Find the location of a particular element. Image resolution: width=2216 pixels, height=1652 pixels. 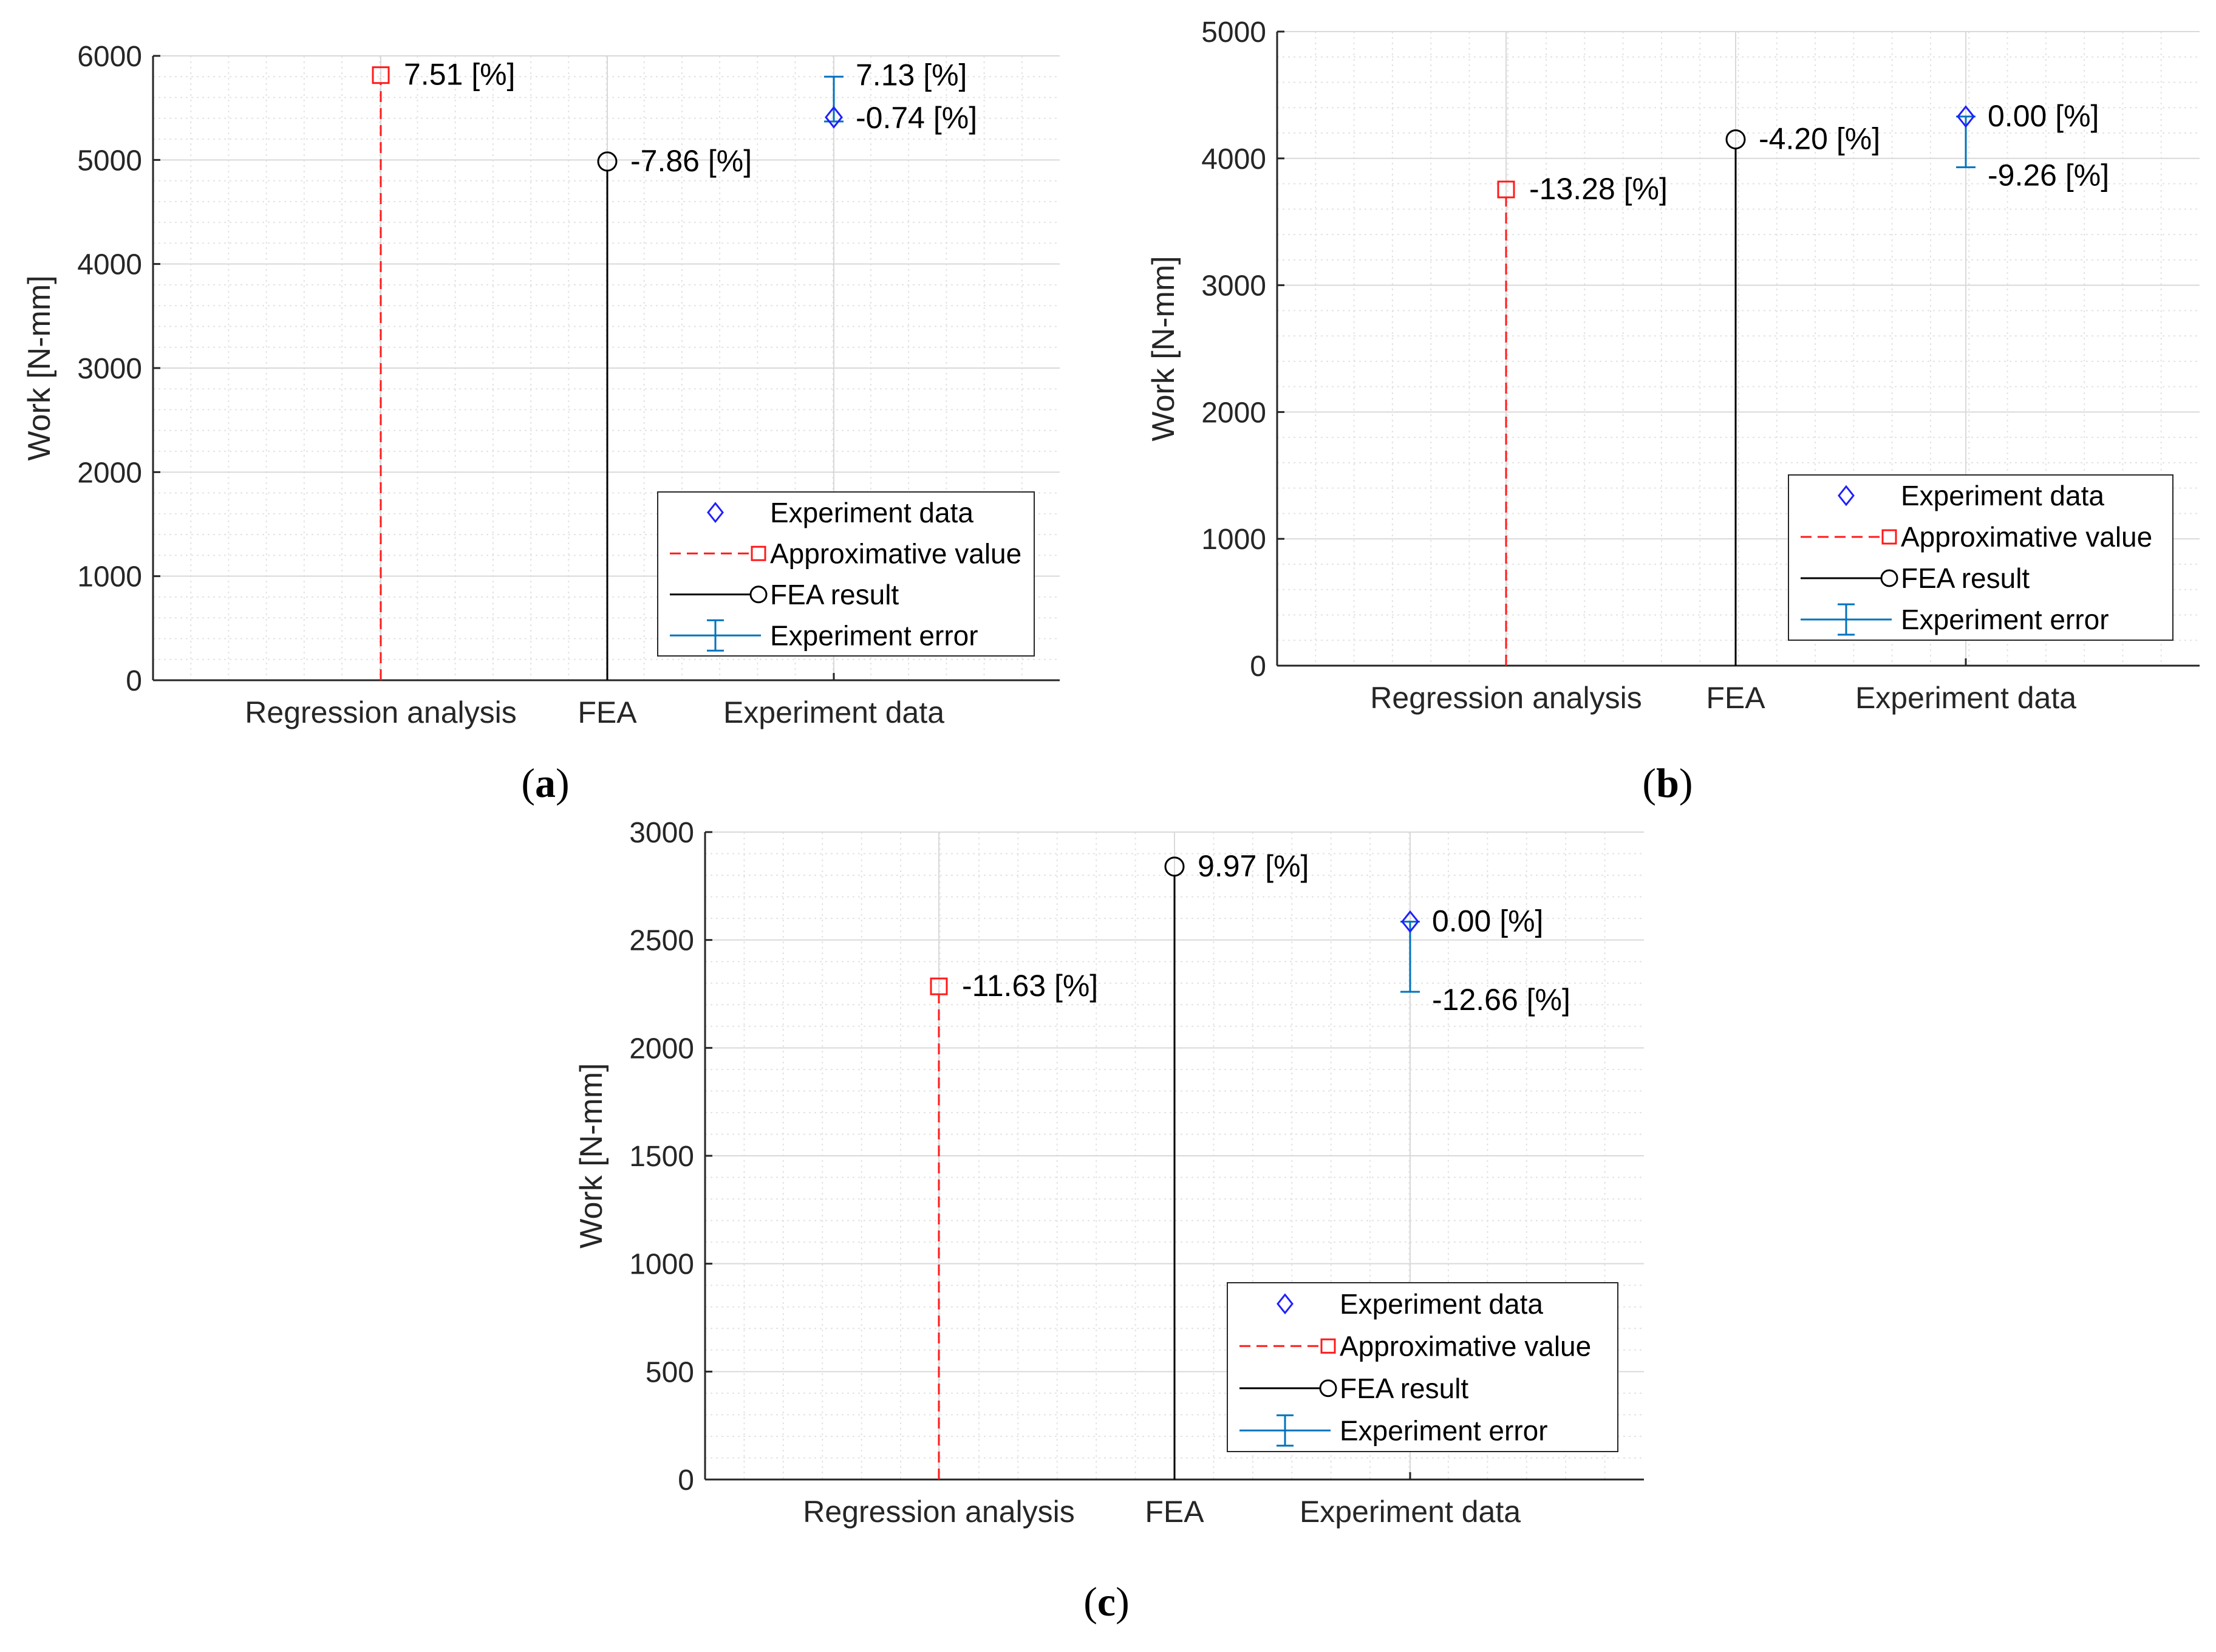

y-tick-label: 2500 is located at coordinates (661, 941).